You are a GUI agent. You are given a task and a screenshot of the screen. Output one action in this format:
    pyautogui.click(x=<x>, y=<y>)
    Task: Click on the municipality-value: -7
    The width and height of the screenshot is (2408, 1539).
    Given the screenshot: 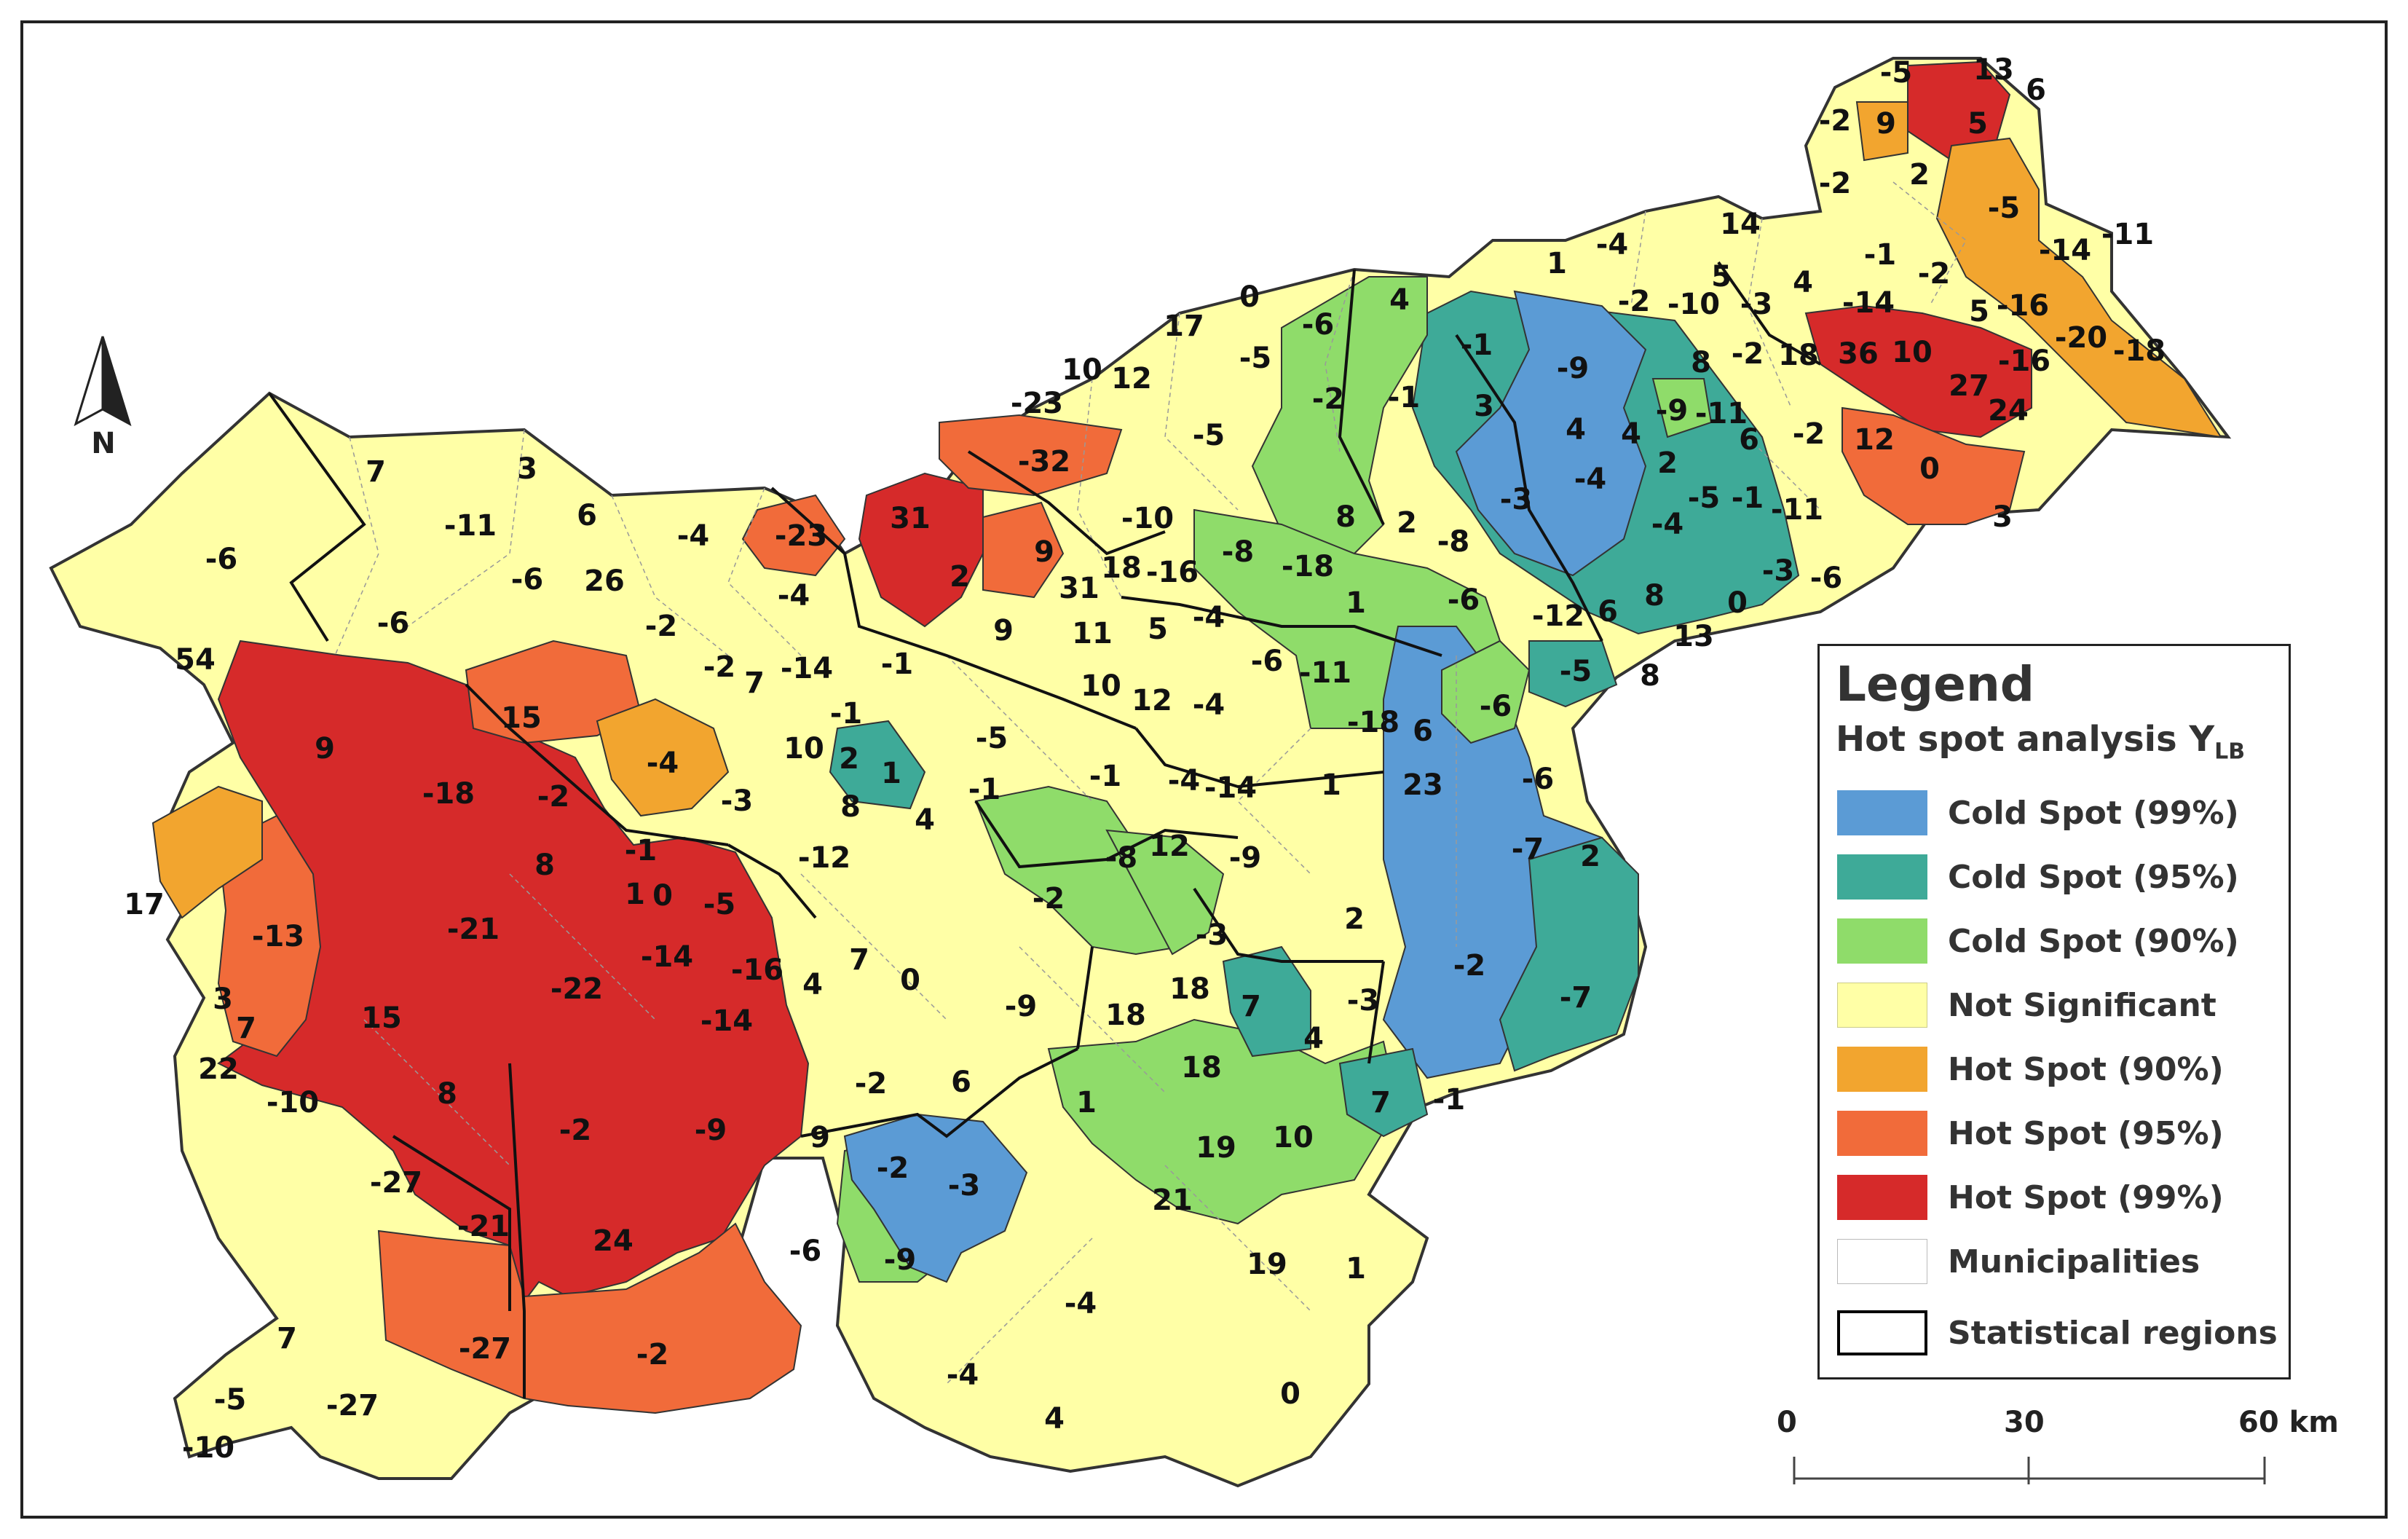 What is the action you would take?
    pyautogui.click(x=1528, y=849)
    